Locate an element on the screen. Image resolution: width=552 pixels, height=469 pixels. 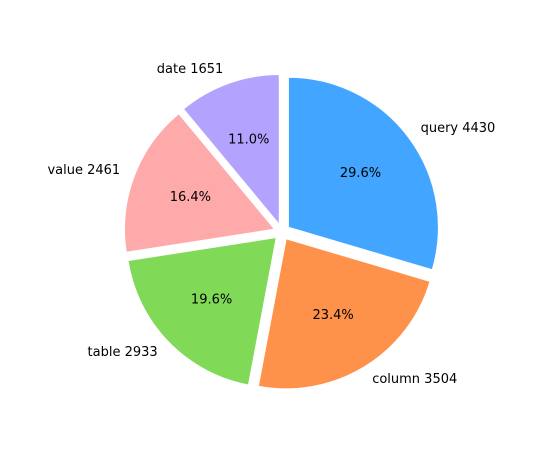
pie-slice-column is located at coordinates (344, 314).